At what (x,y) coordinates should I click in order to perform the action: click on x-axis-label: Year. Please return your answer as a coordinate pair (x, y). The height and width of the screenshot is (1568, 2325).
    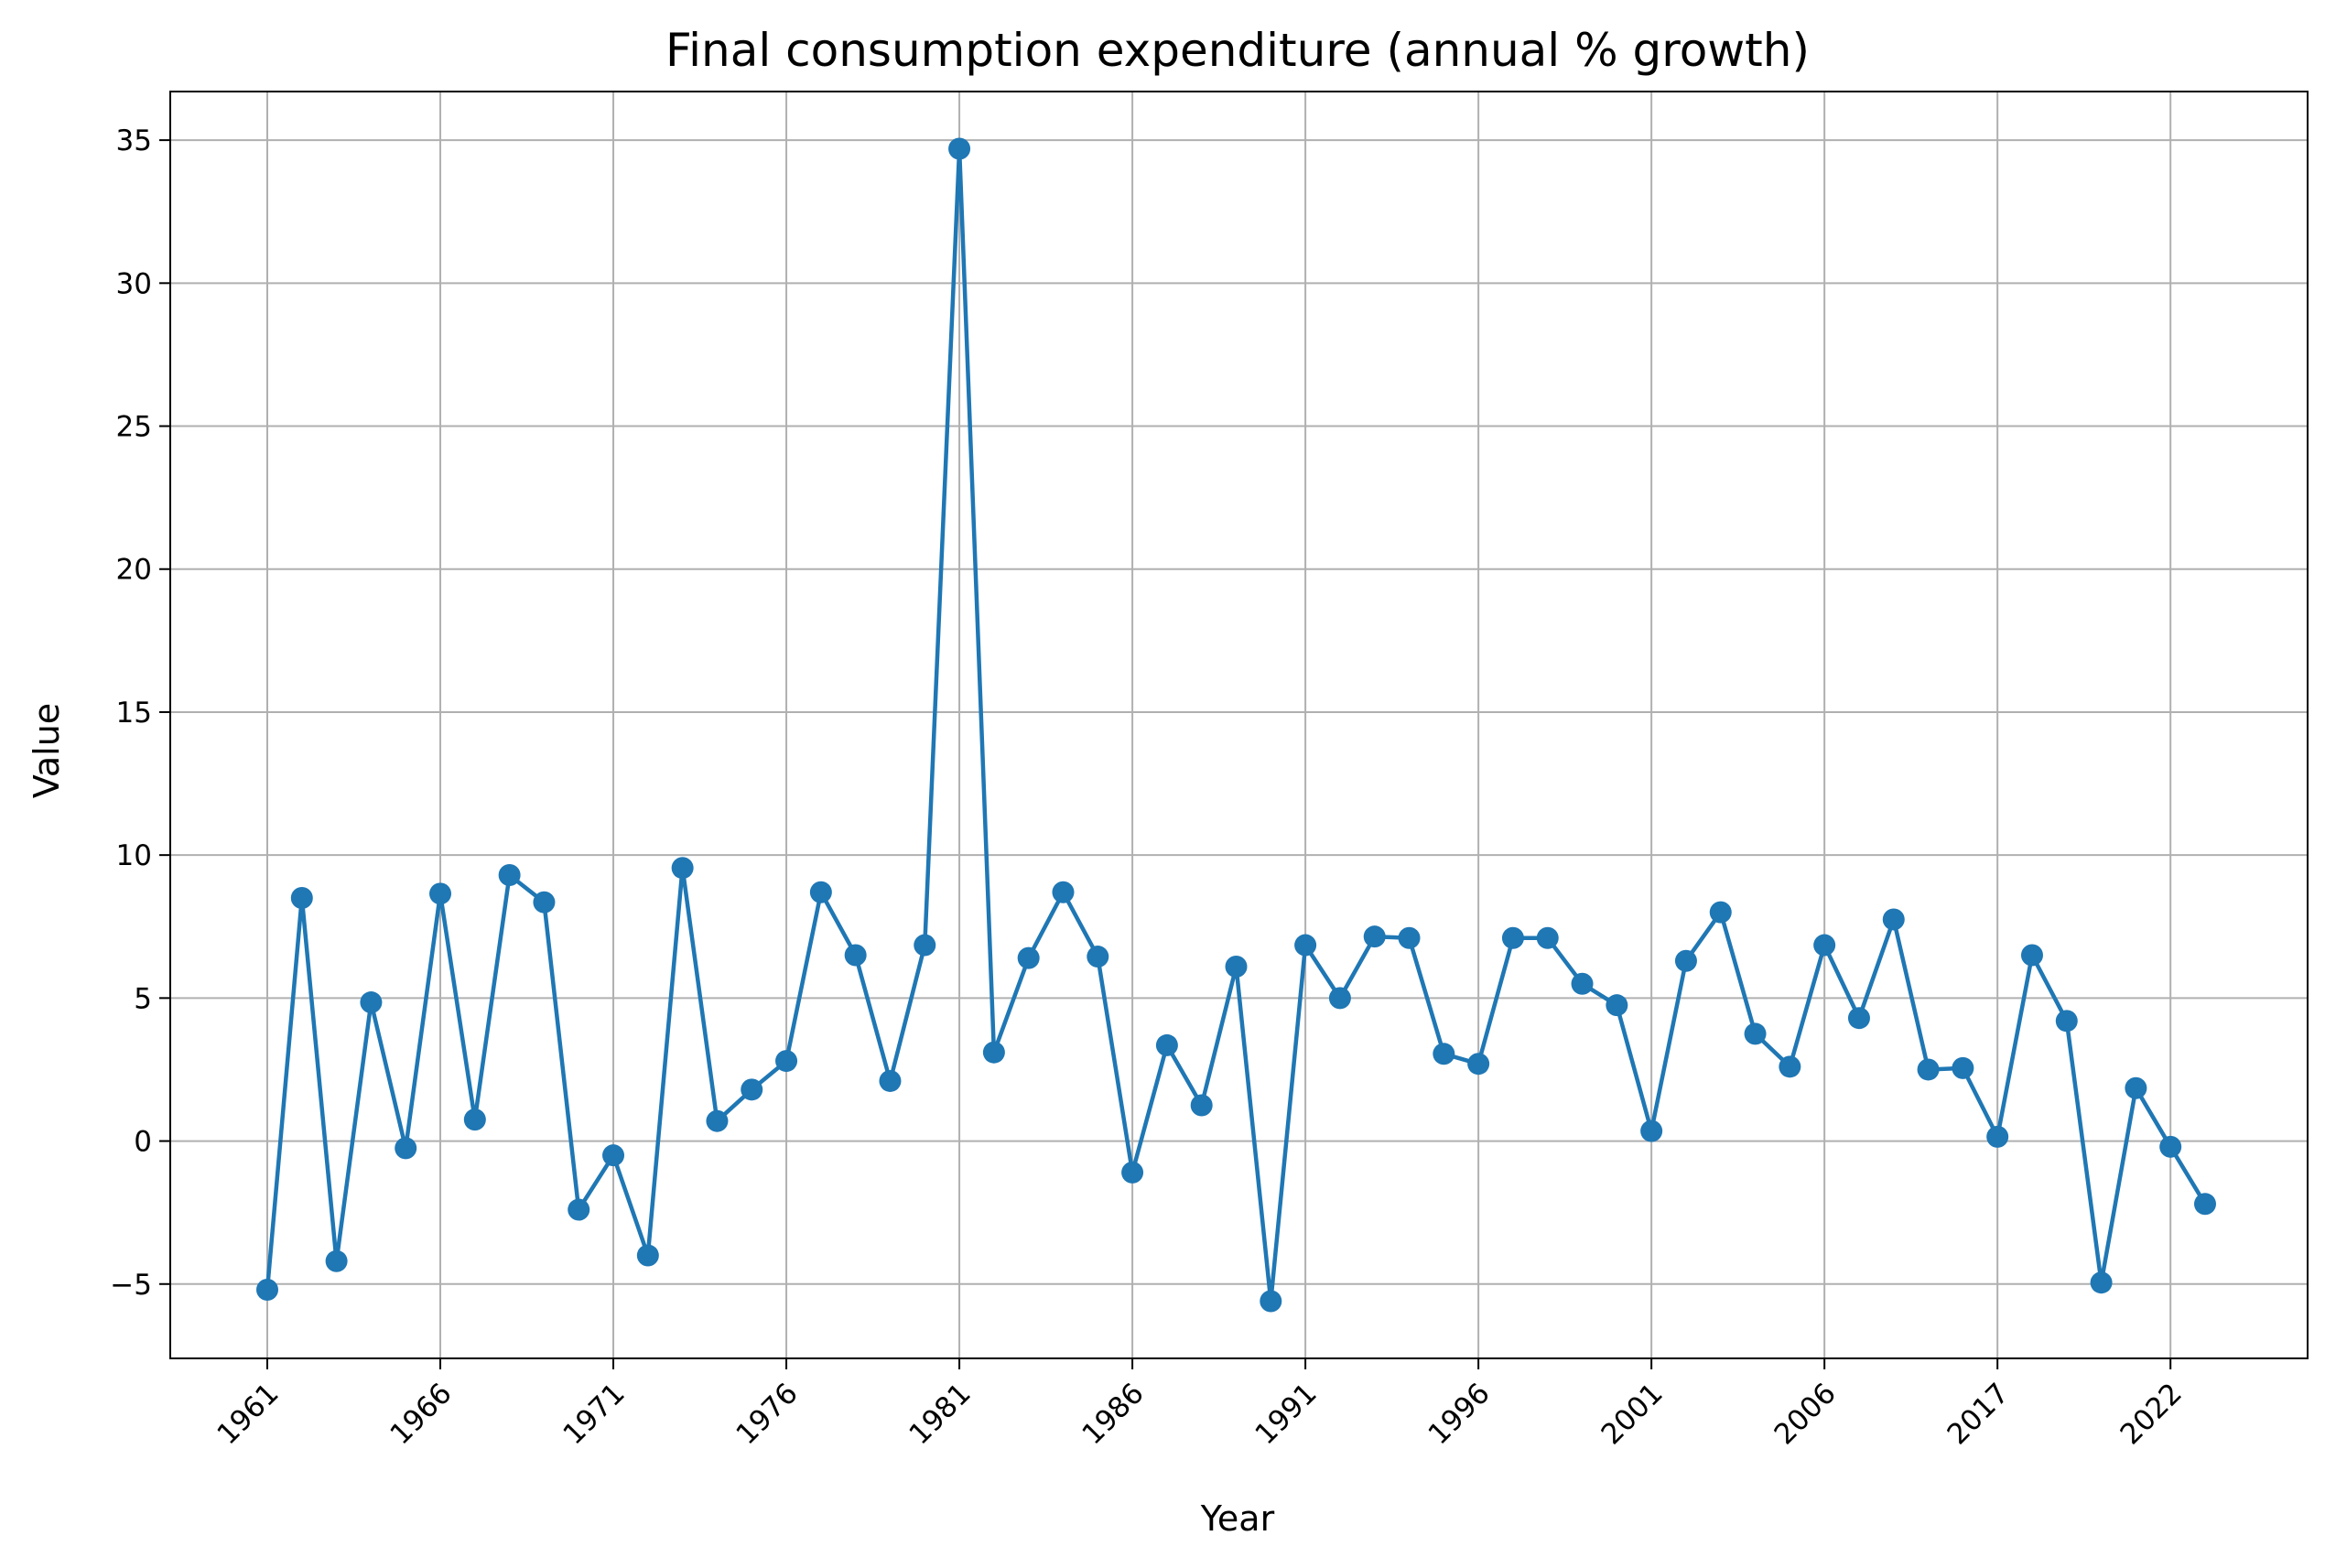
    Looking at the image, I should click on (1237, 1519).